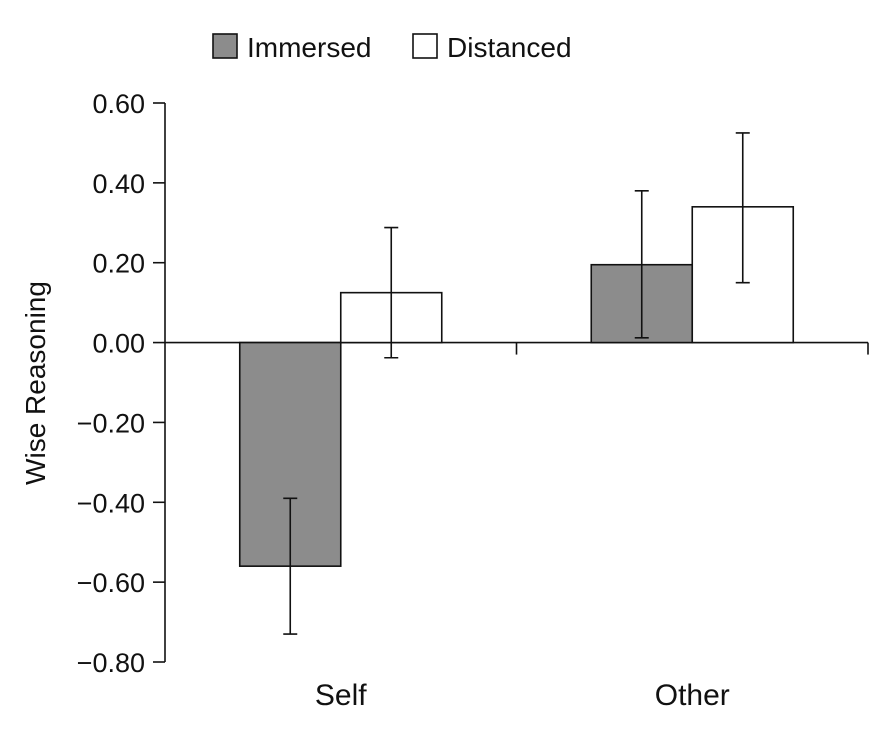 The height and width of the screenshot is (736, 894). Describe the element at coordinates (290, 566) in the screenshot. I see `error-bar-immersed-self` at that location.